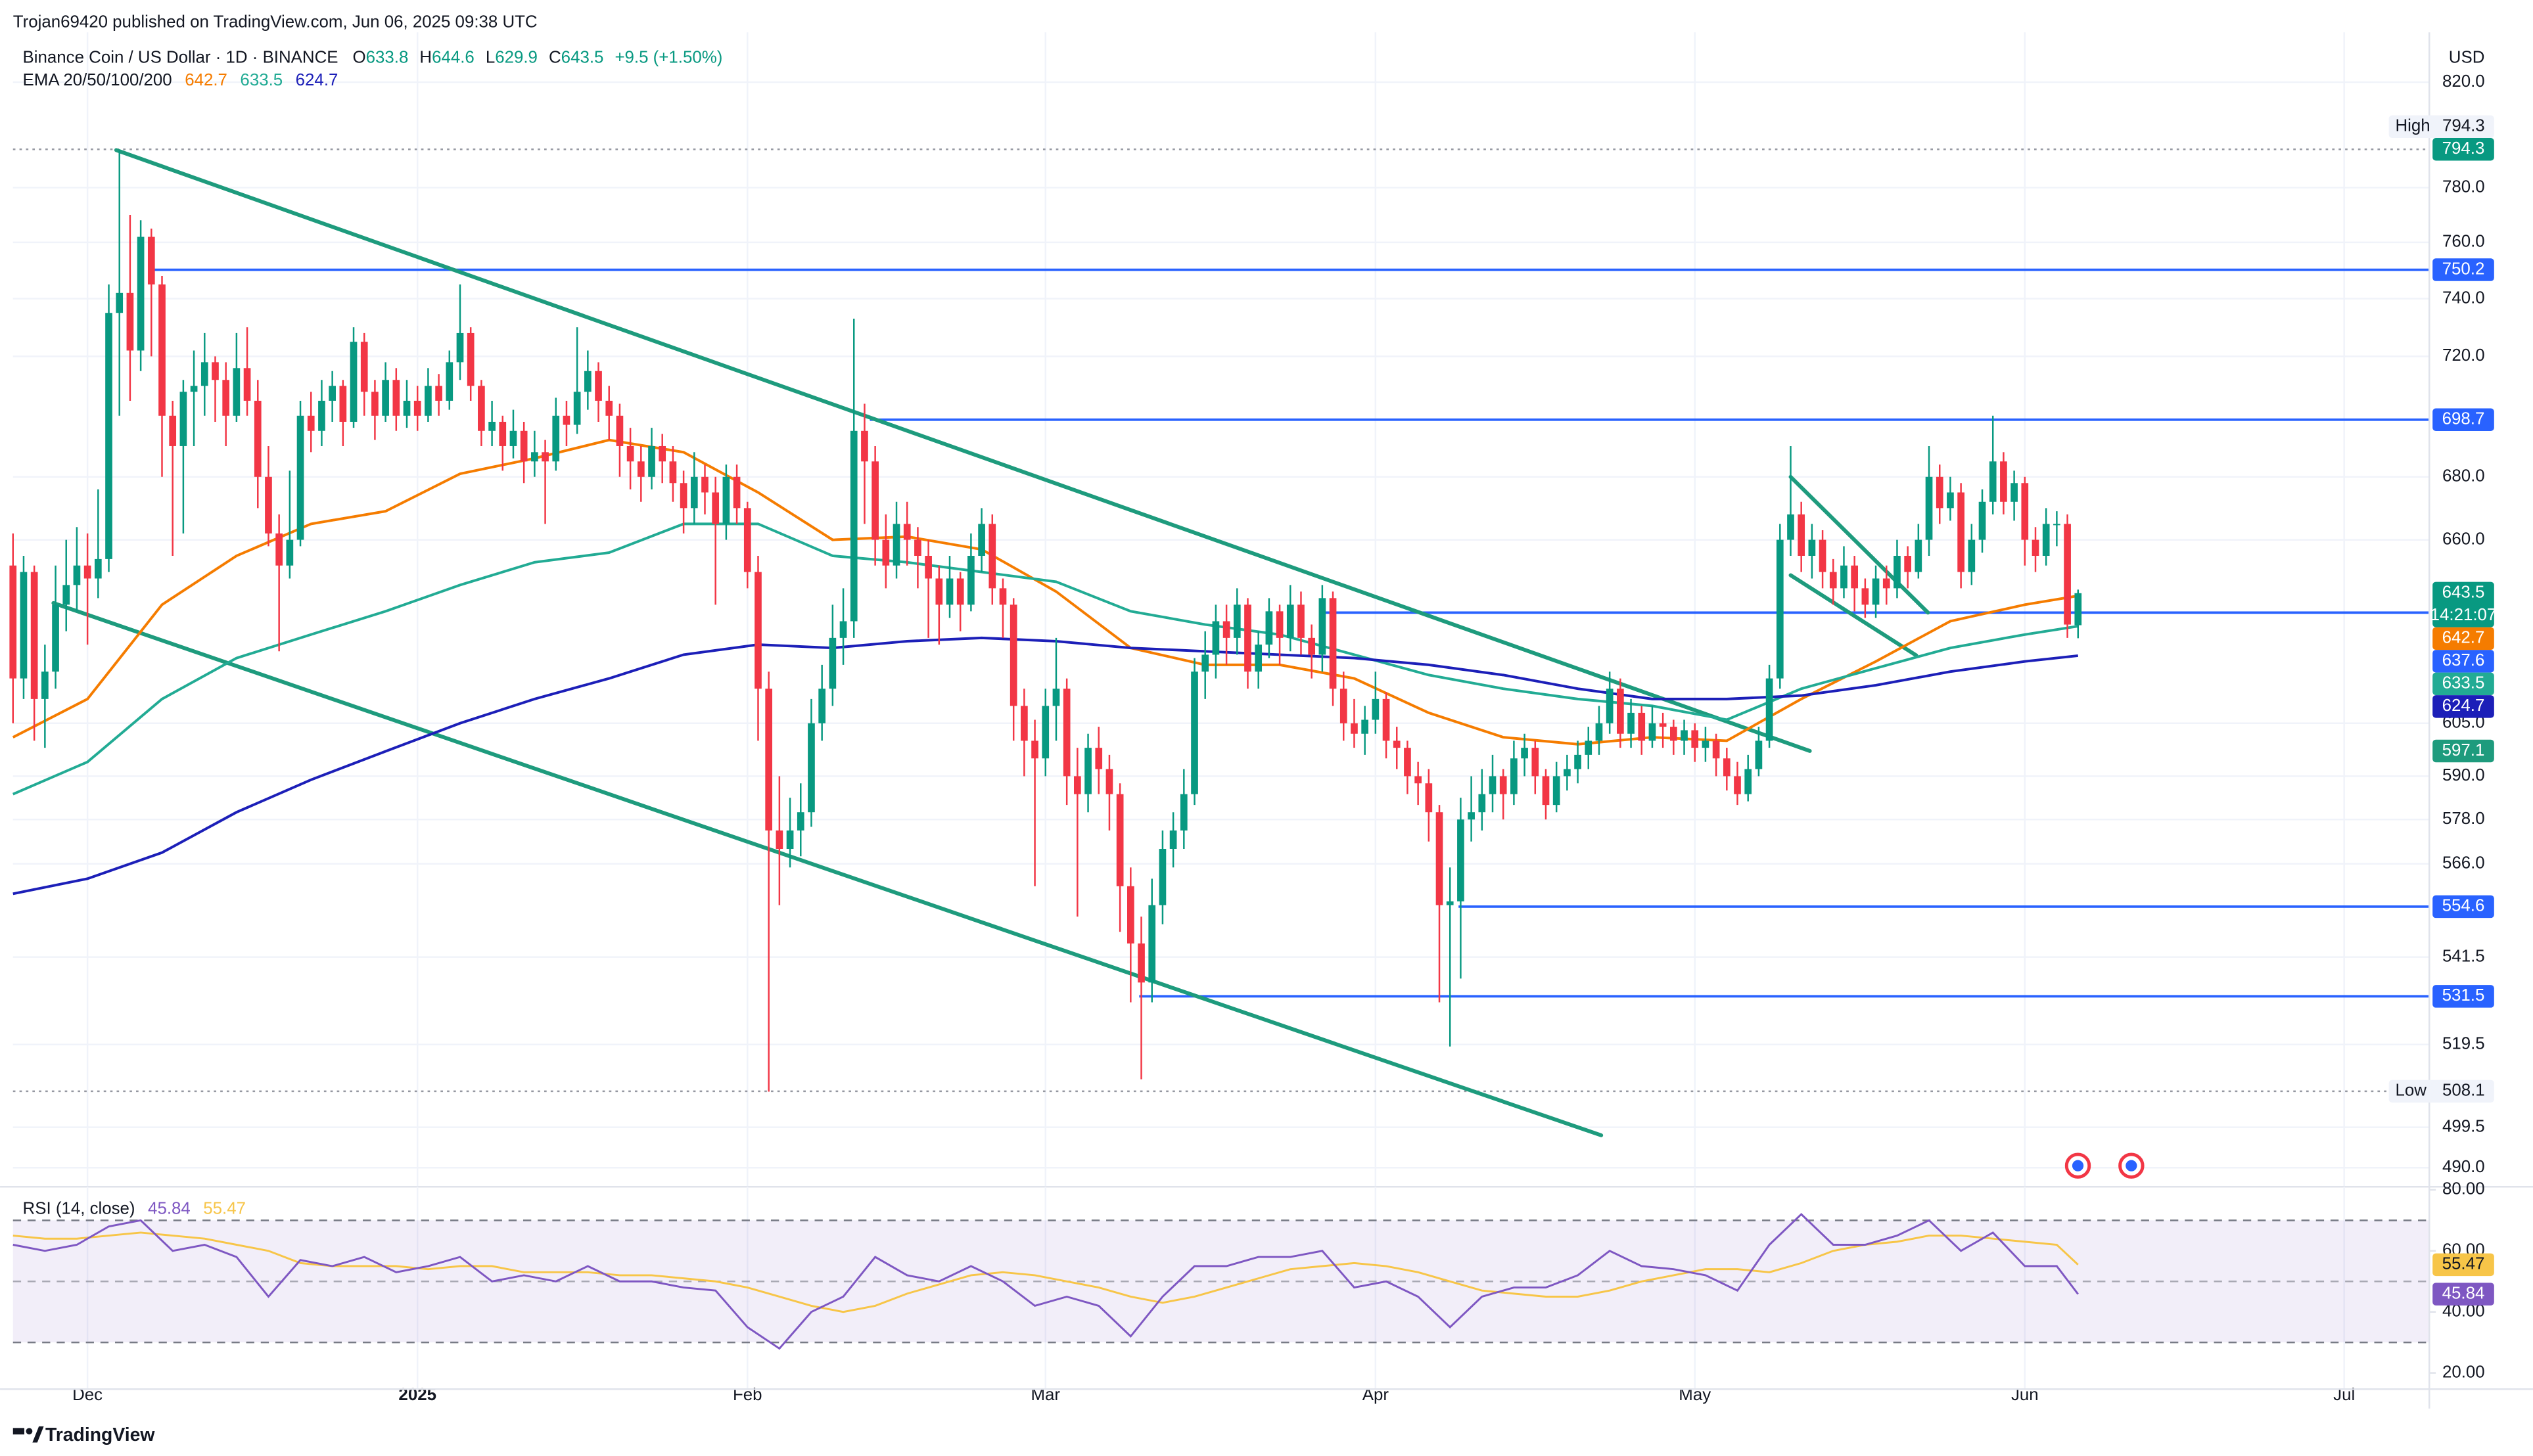 The width and height of the screenshot is (2533, 1456). I want to click on y-tick-label: 820.0, so click(2464, 81).